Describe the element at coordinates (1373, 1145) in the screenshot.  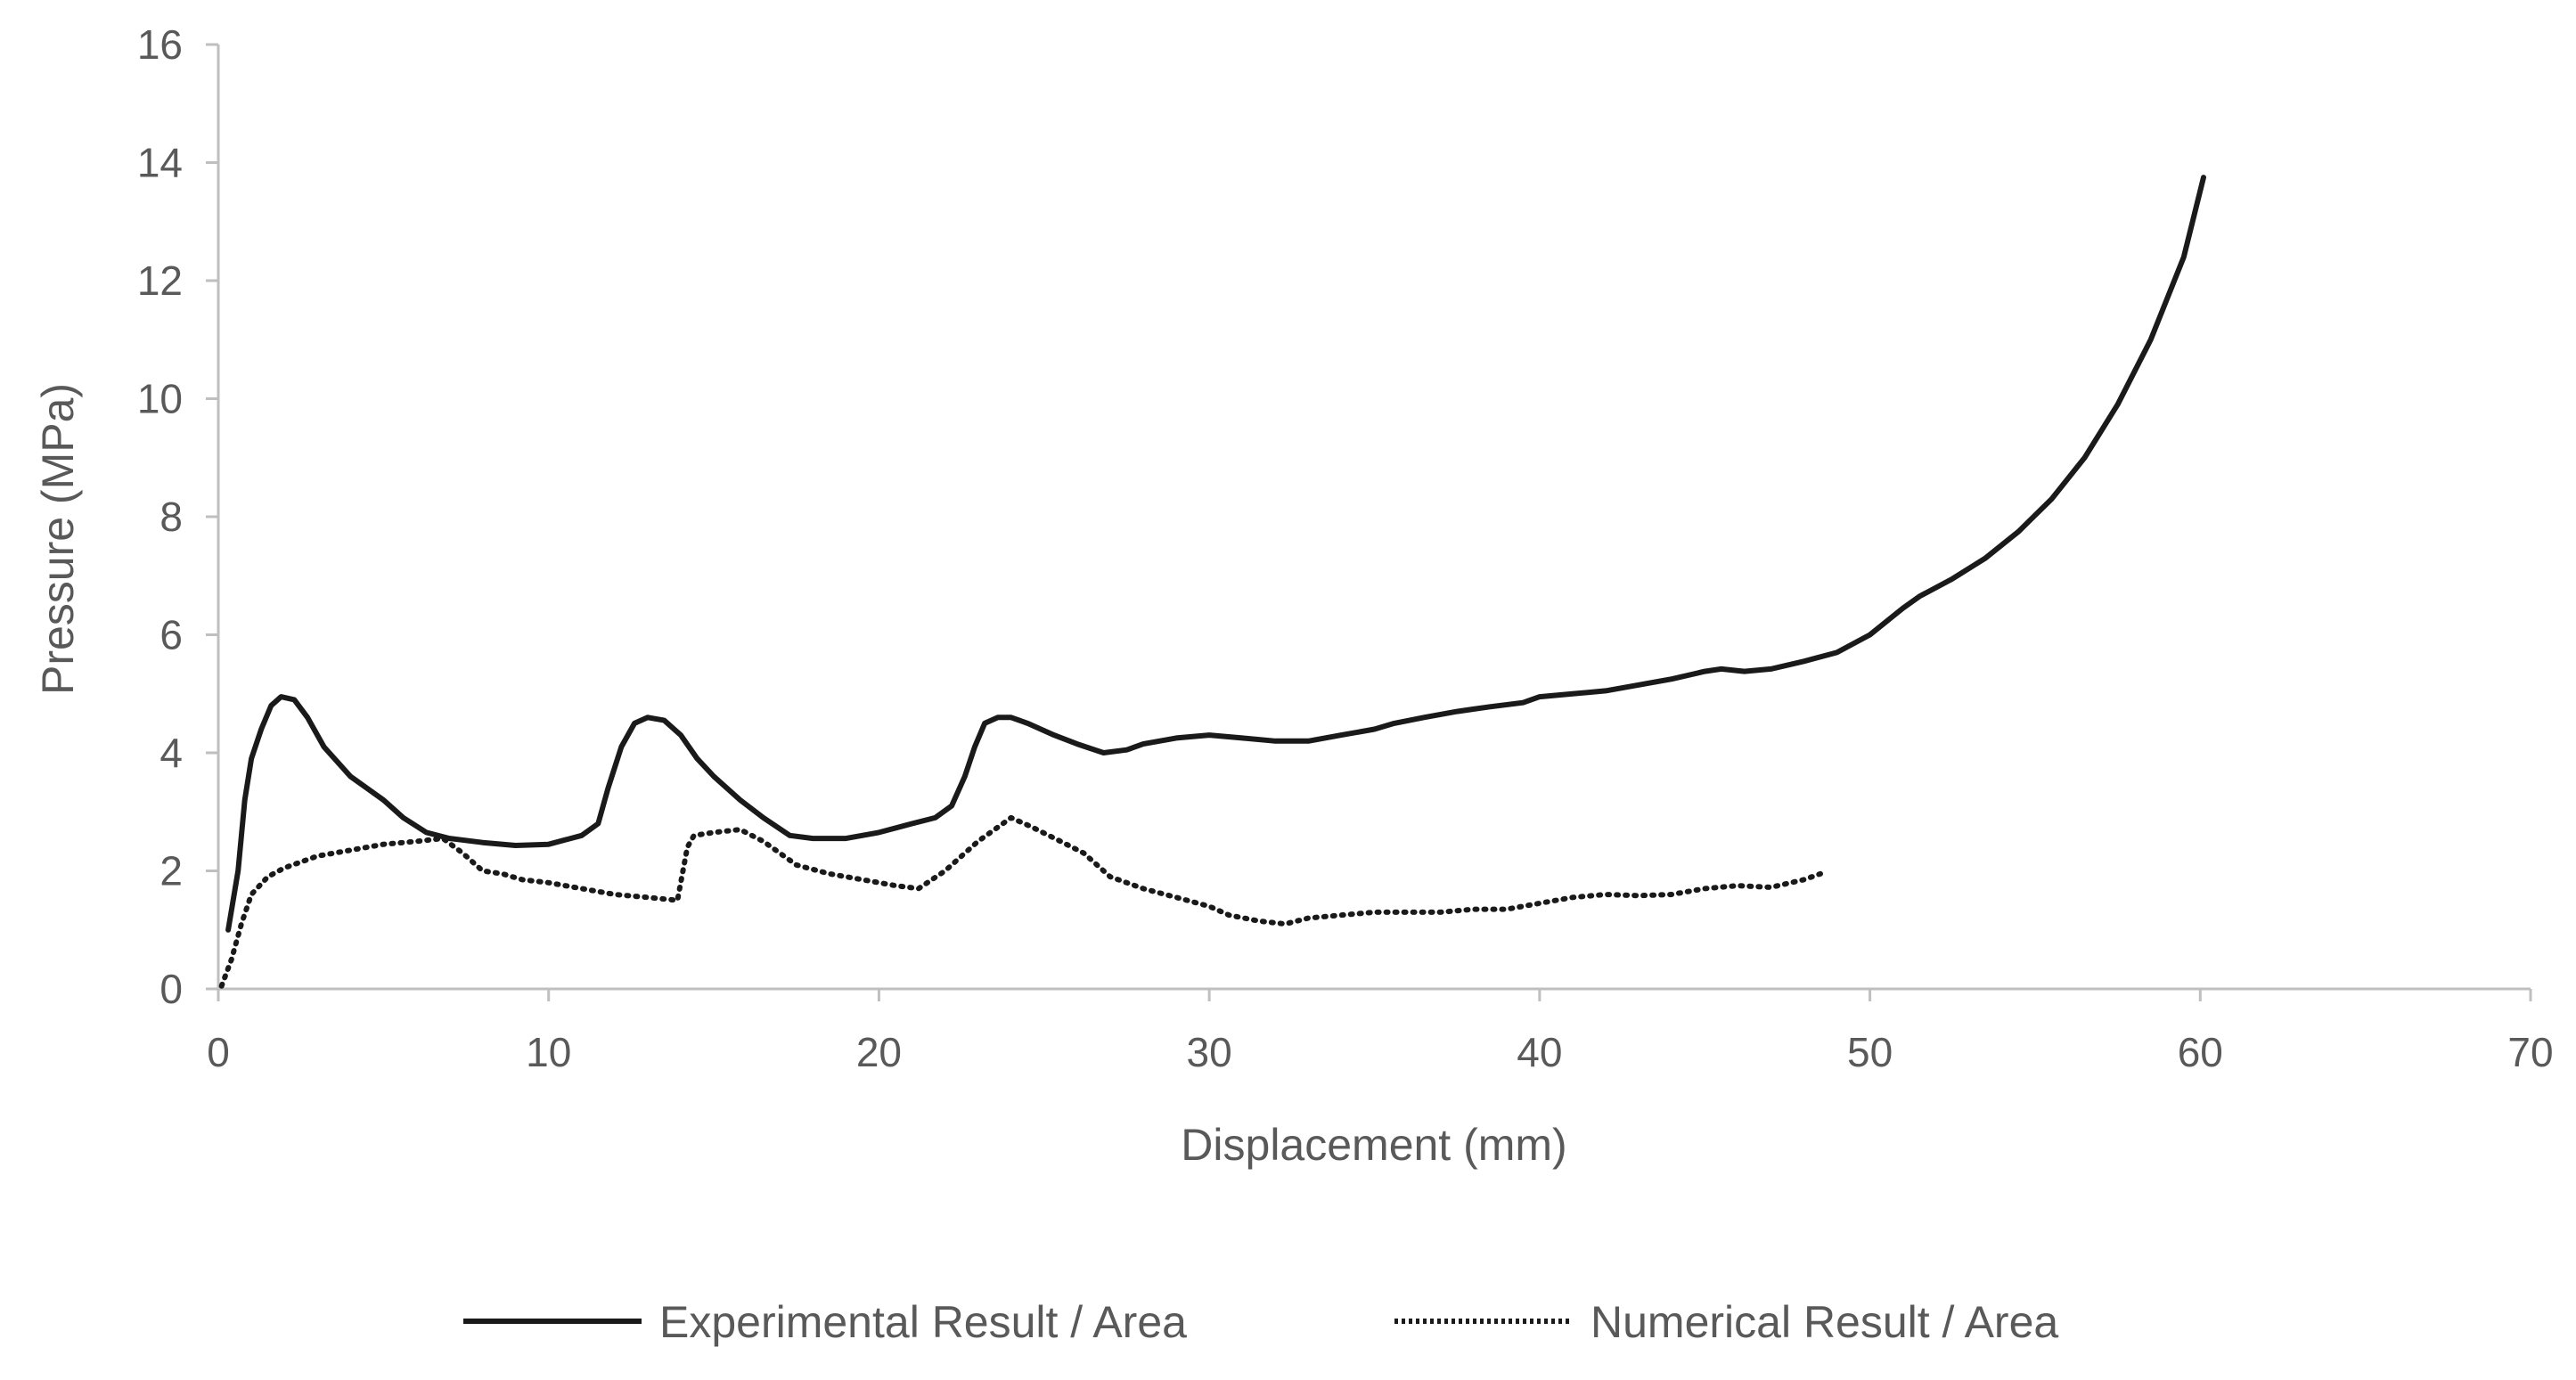
I see `x-axis-title: Displacement (mm)` at that location.